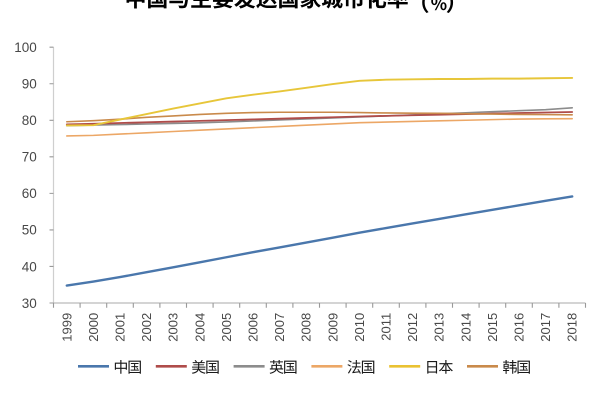  Describe the element at coordinates (332, 327) in the screenshot. I see `svg-text: 2009` at that location.